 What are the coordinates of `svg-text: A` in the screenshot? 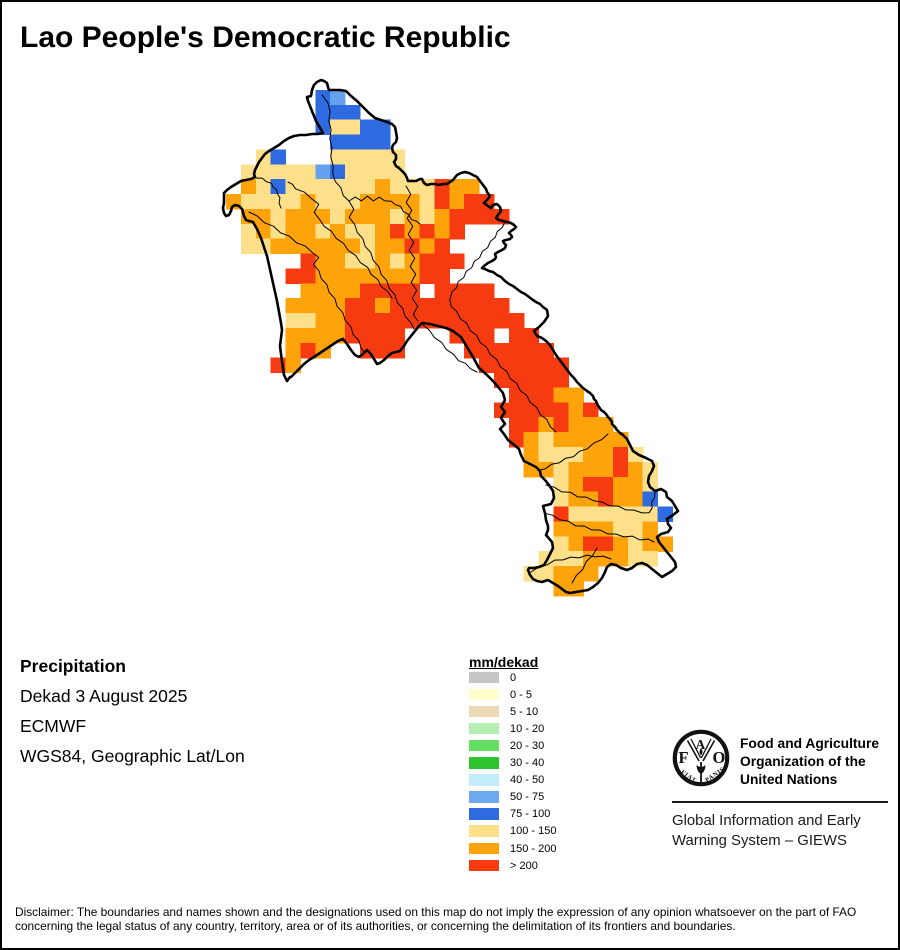 It's located at (701, 744).